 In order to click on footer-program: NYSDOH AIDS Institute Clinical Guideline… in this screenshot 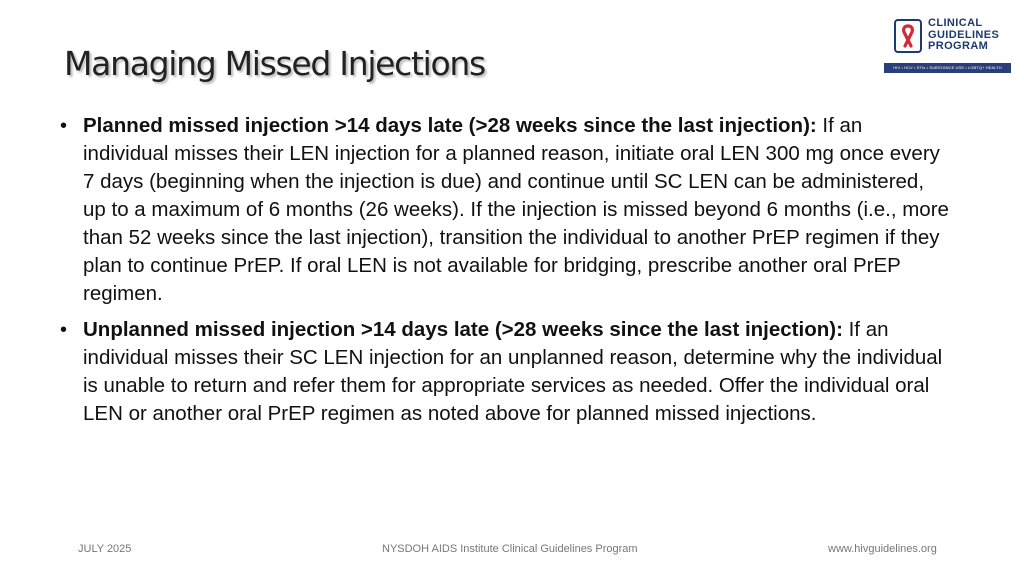, I will do `click(510, 549)`.